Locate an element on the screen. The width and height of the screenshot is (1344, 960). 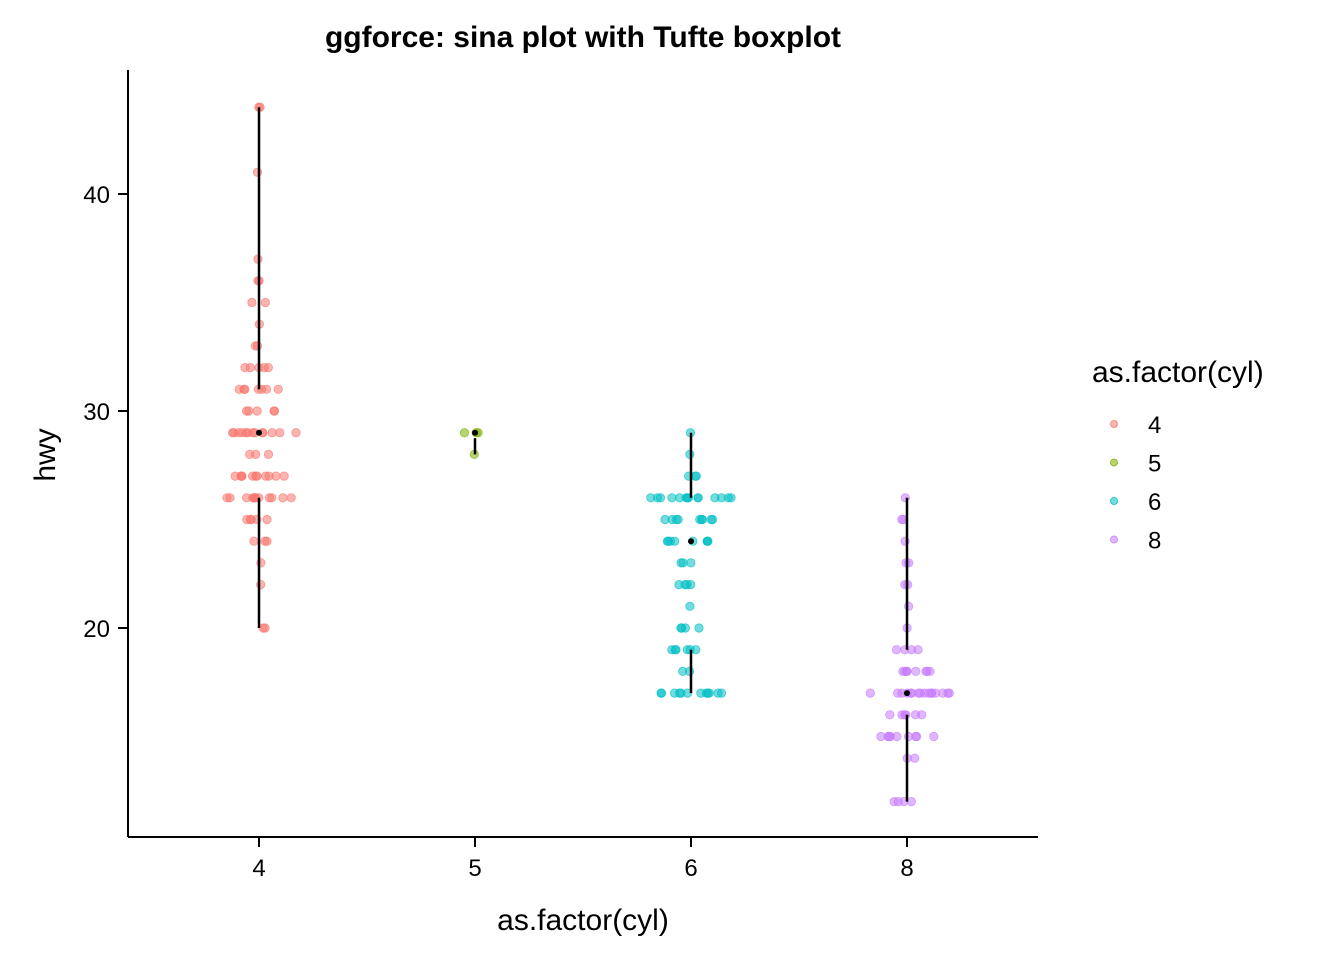
y-tick-label: 20 is located at coordinates (96, 629).